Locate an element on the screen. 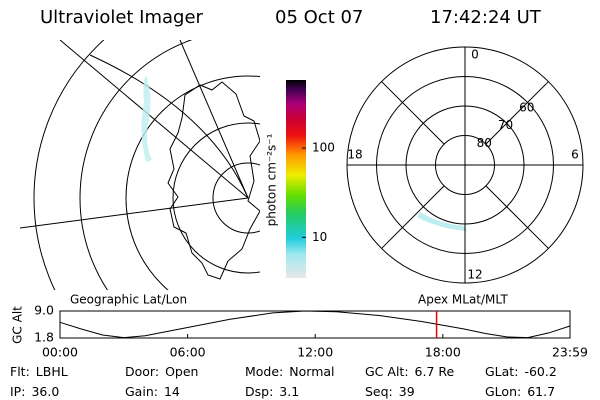 This screenshot has height=400, width=600. x-tick-label: 18:00 is located at coordinates (443, 352).